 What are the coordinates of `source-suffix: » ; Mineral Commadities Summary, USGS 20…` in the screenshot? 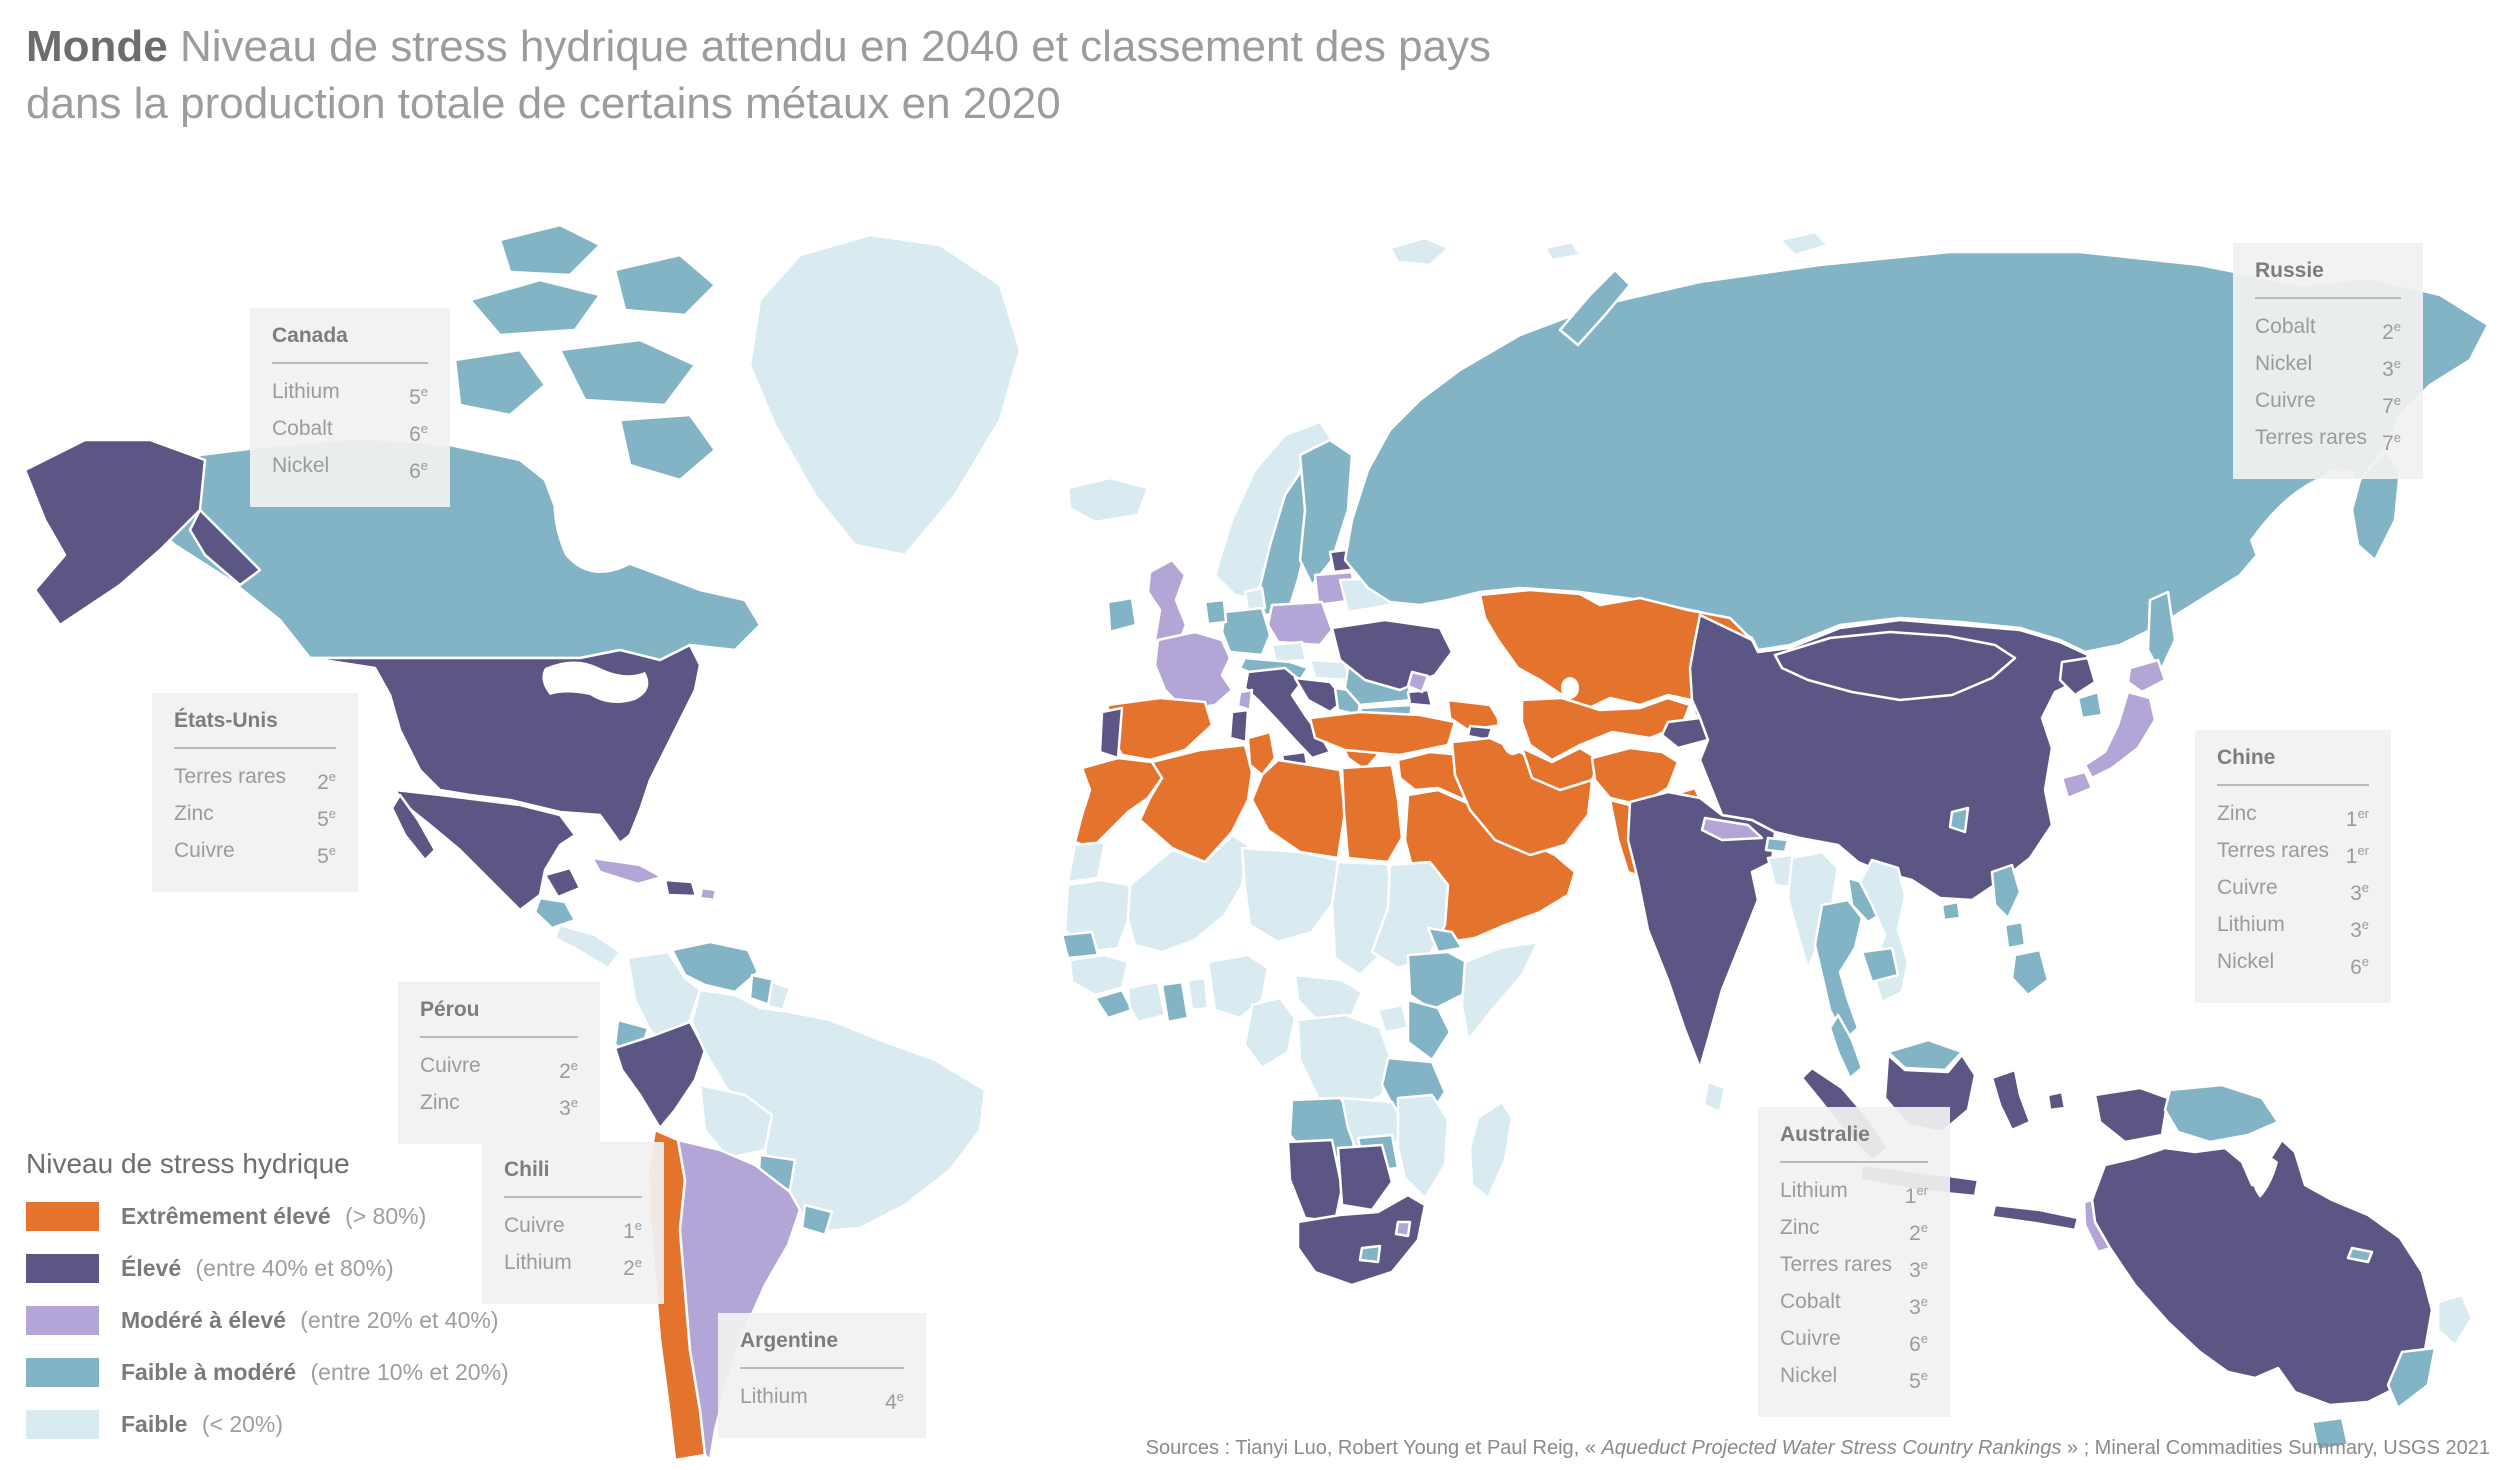 It's located at (2275, 1448).